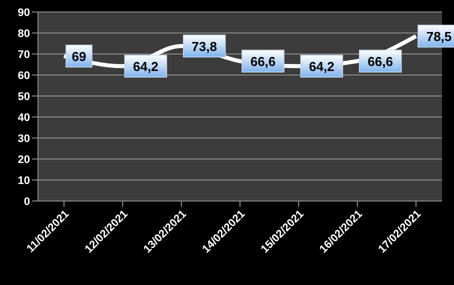 This screenshot has height=285, width=454. I want to click on y-tick-label: 90, so click(24, 12).